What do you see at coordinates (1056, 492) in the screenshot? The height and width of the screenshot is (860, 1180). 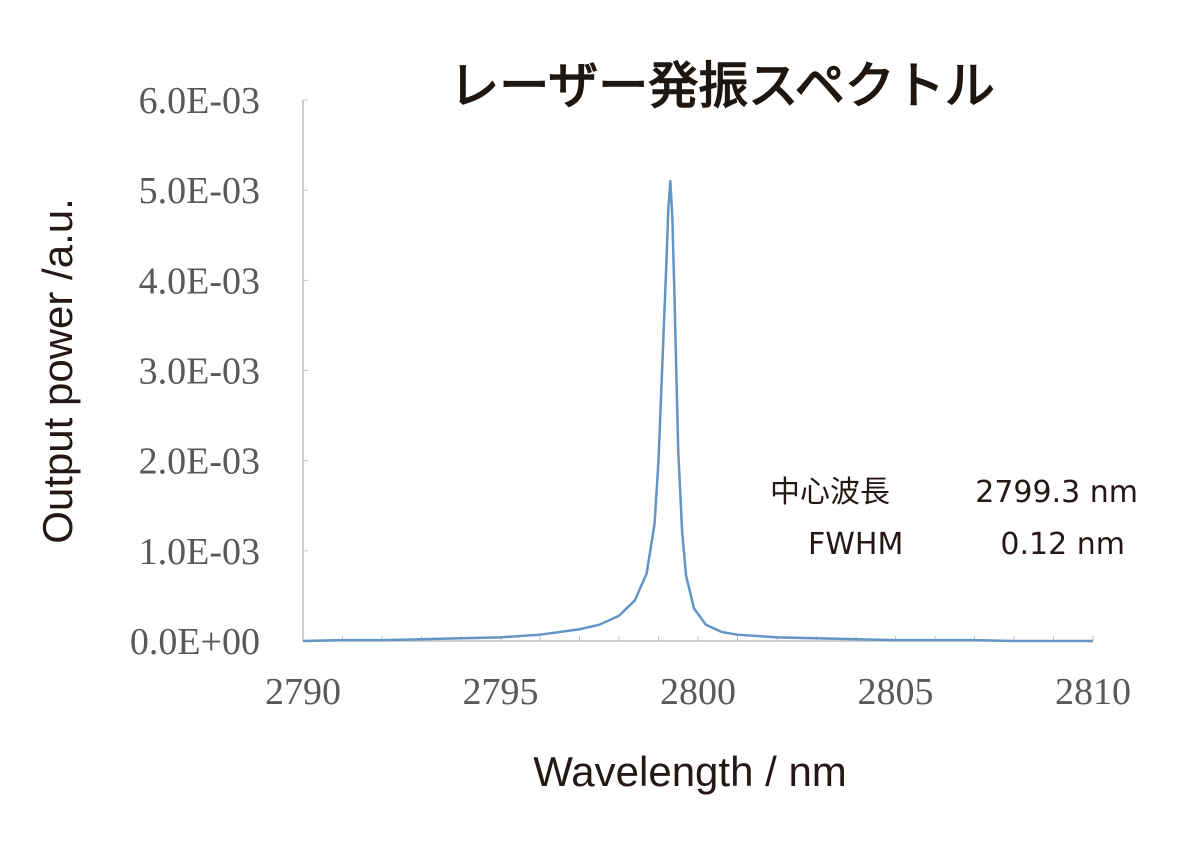 I see `annotation-center-value: 2799.3 nm` at bounding box center [1056, 492].